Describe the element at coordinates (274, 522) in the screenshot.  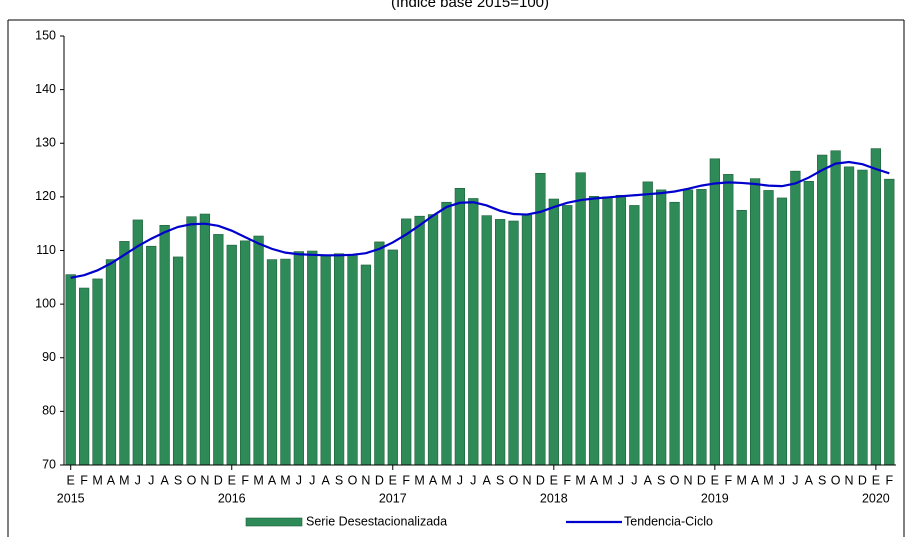
I see `legend-swatch` at that location.